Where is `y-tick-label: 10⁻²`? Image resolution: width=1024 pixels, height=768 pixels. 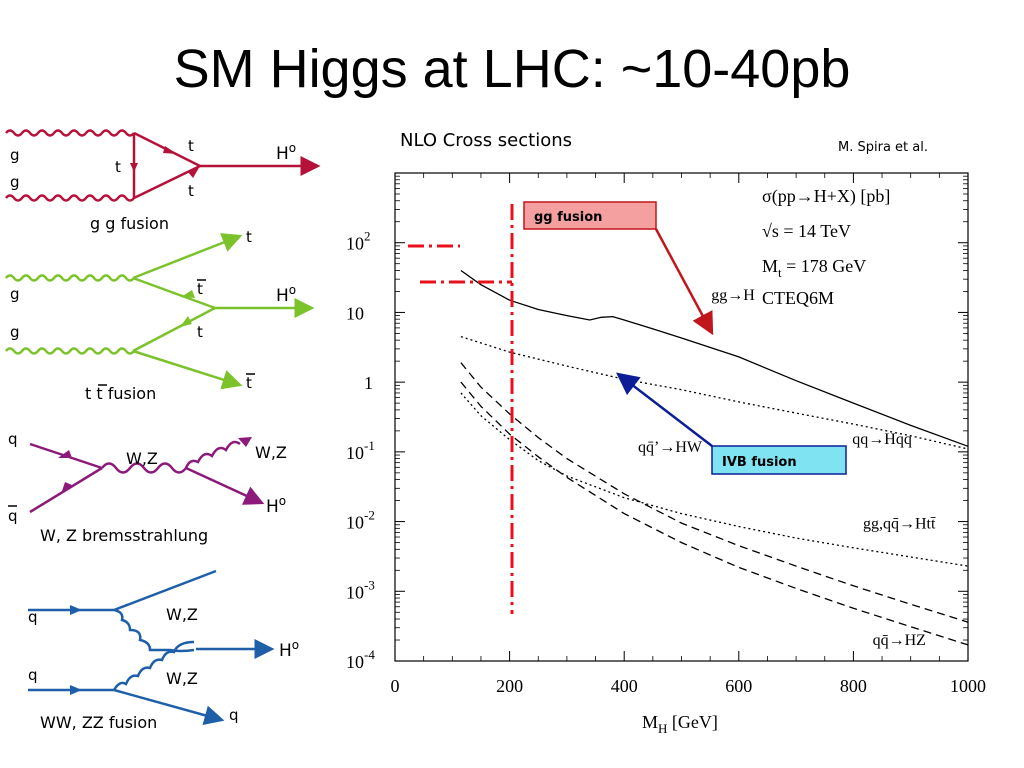 y-tick-label: 10⁻² is located at coordinates (360, 520).